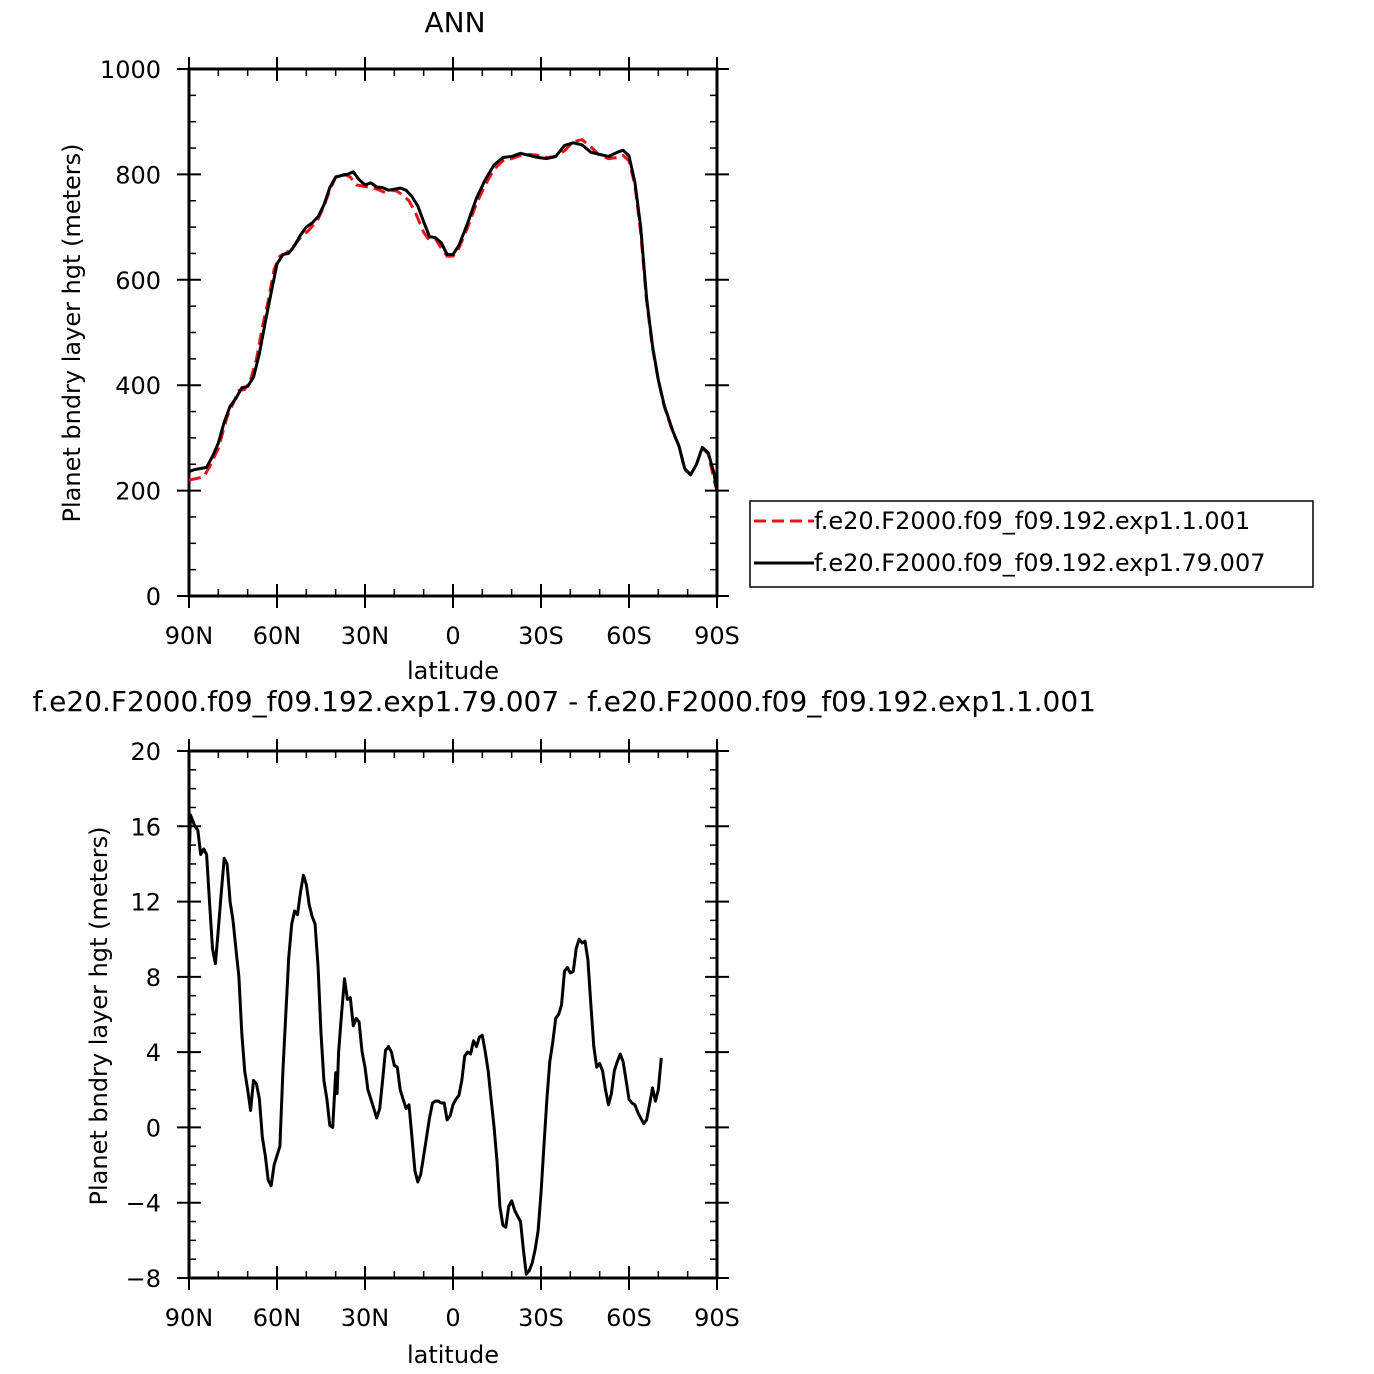  What do you see at coordinates (541, 1318) in the screenshot?
I see `bottom-x-tick-label: 30S` at bounding box center [541, 1318].